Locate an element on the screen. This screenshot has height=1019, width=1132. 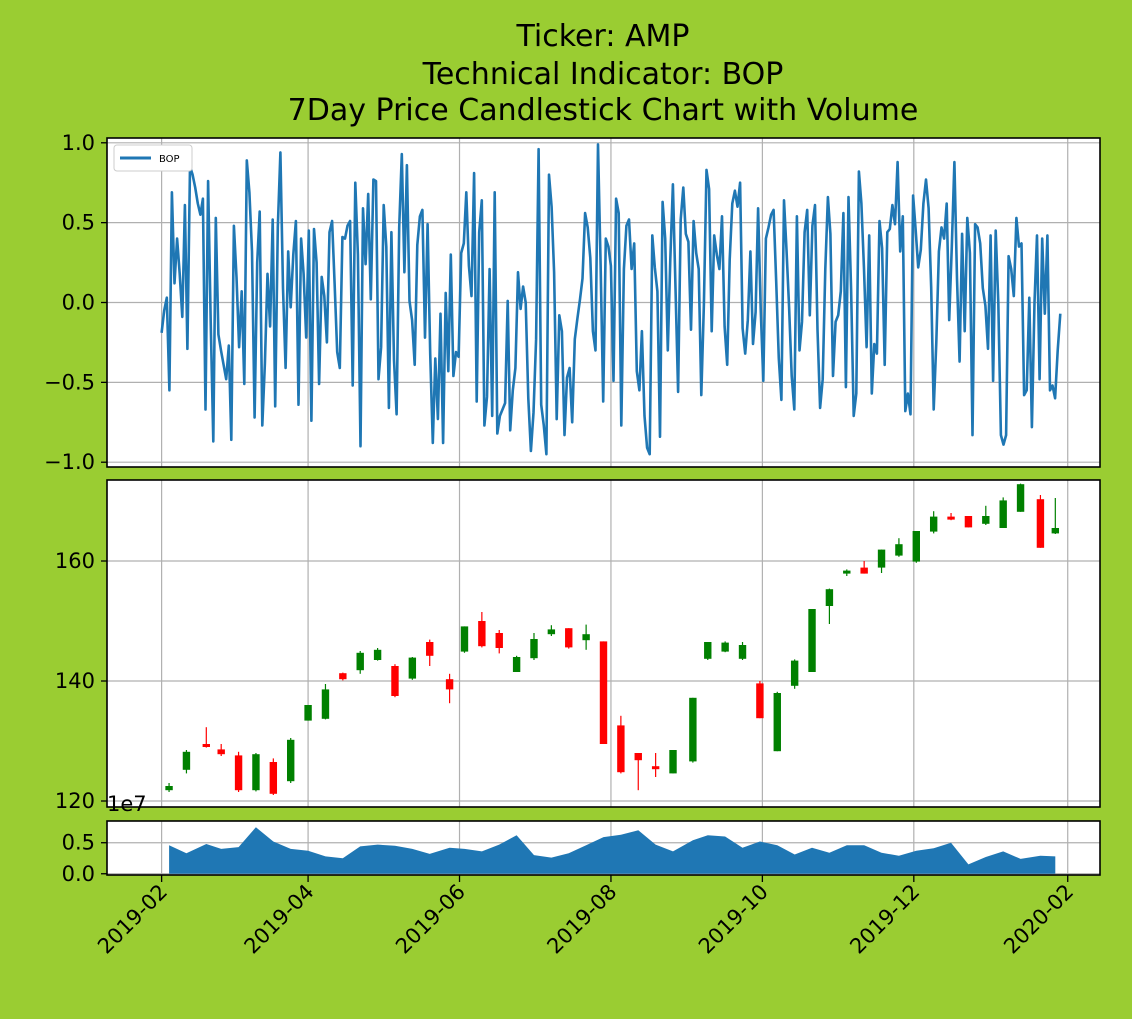
title-line-3: 7Day Price Candlestick Chart with Volume is located at coordinates (603, 110).